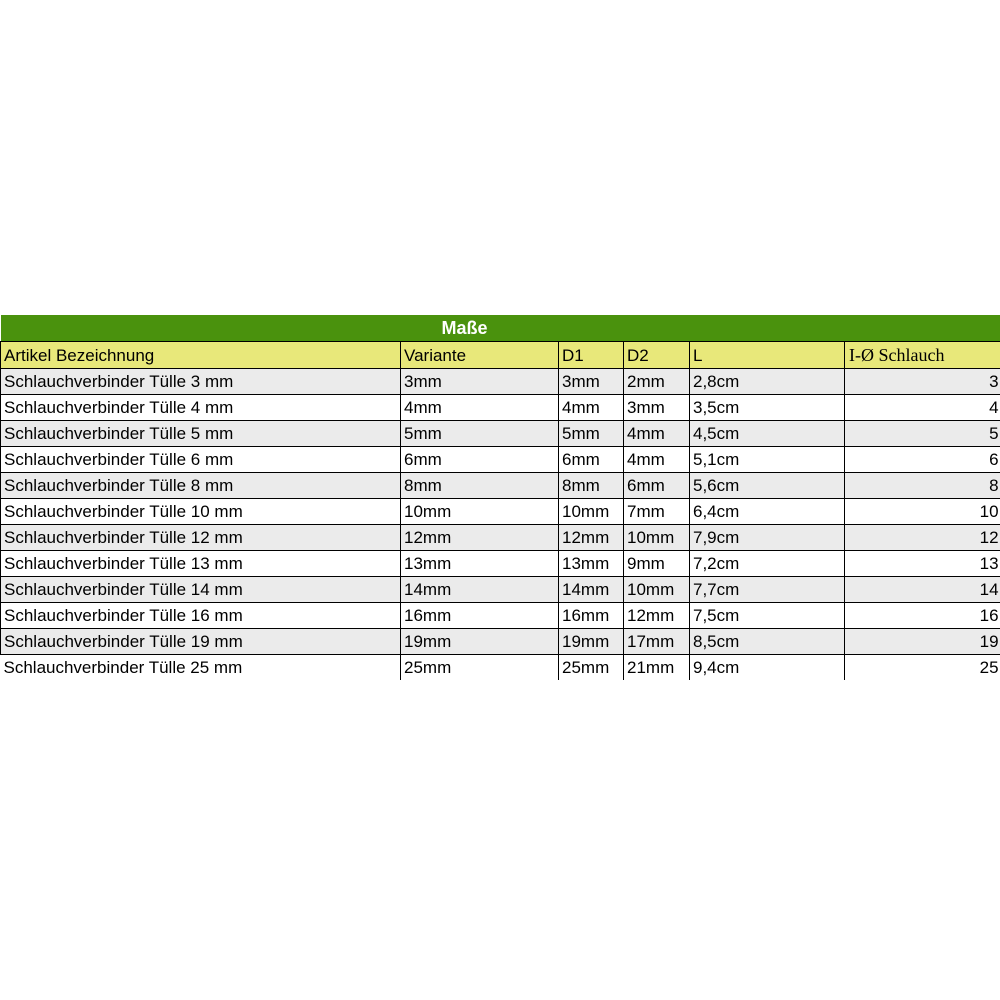 This screenshot has width=1000, height=1000. I want to click on table-cell-artikel-bezeichnung: Schlauchverbinder Tülle 6 mm, so click(200, 459).